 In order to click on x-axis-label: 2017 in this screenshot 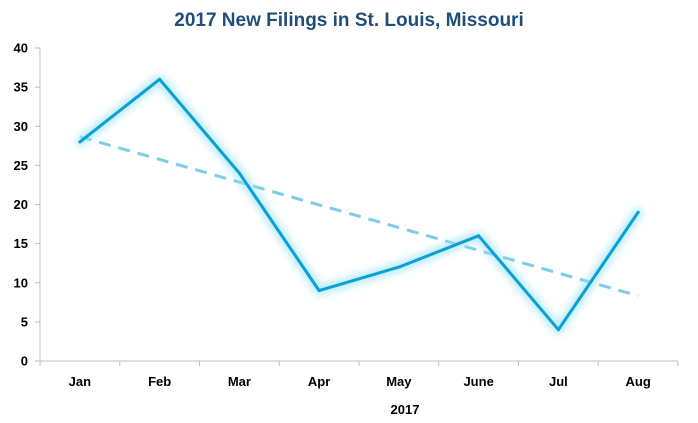, I will do `click(405, 409)`.